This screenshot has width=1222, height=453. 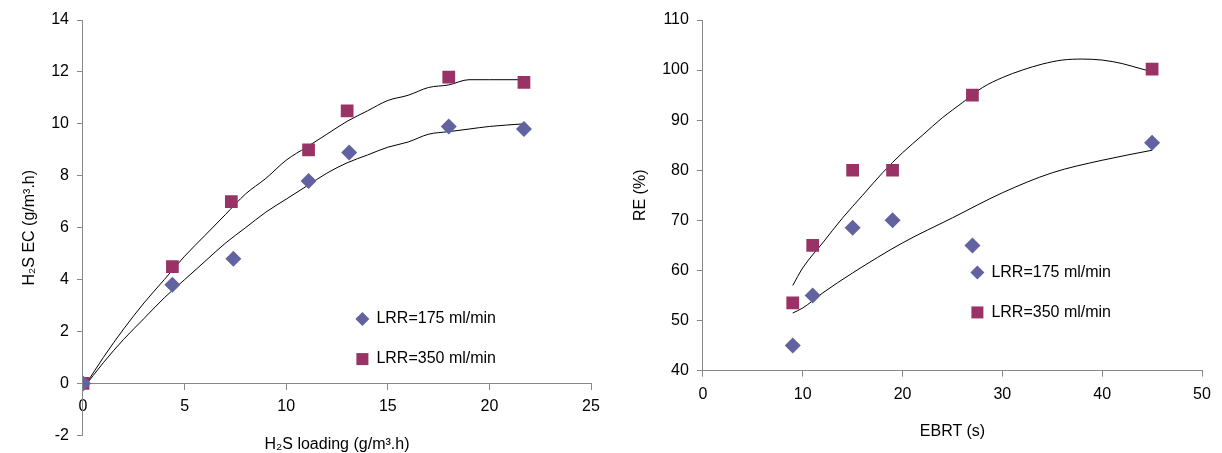 I want to click on y-tick-label: 8, so click(x=65, y=175).